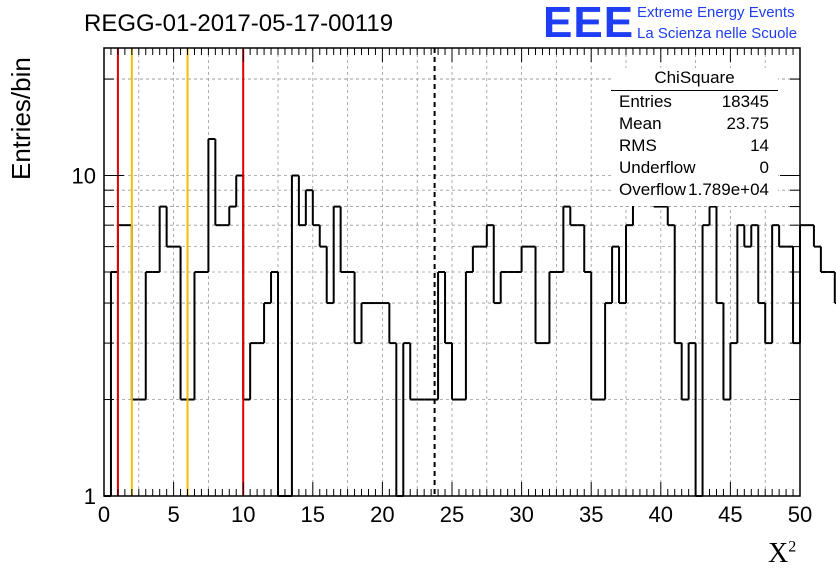 This screenshot has width=836, height=572. Describe the element at coordinates (717, 33) in the screenshot. I see `brand-line-2: La Scienza nelle Scuole` at that location.